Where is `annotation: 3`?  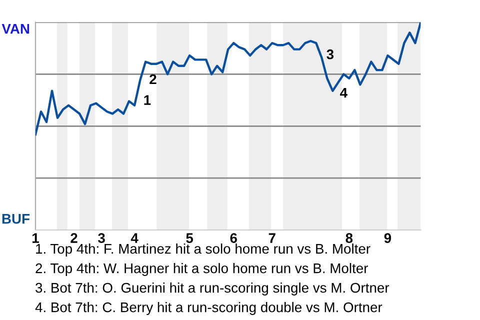 annotation: 3 is located at coordinates (330, 54).